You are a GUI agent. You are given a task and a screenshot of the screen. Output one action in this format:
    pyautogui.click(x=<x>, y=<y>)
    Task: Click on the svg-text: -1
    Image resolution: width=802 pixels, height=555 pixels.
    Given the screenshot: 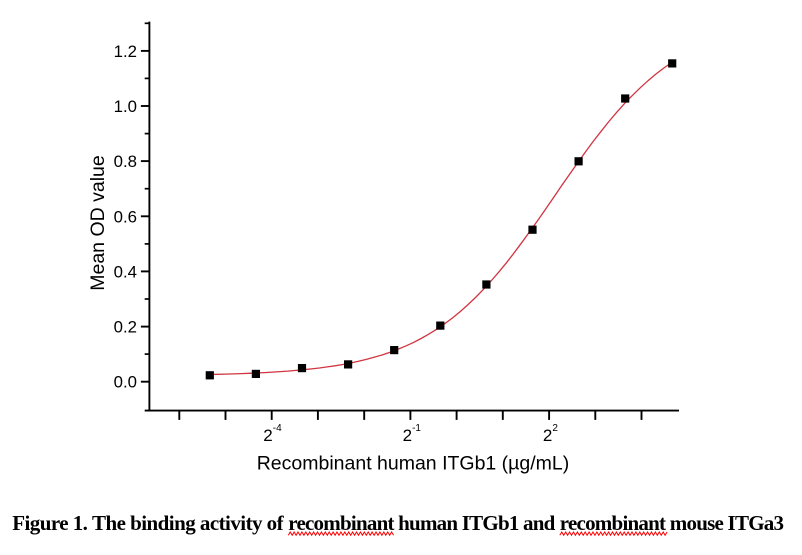 What is the action you would take?
    pyautogui.click(x=416, y=428)
    